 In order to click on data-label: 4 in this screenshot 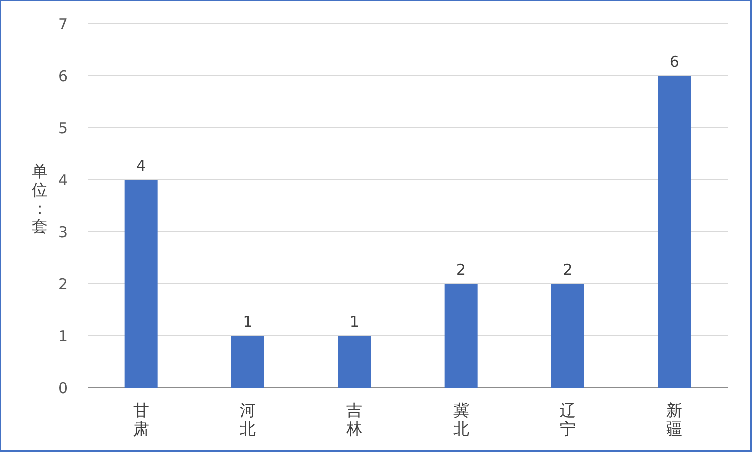, I will do `click(141, 166)`.